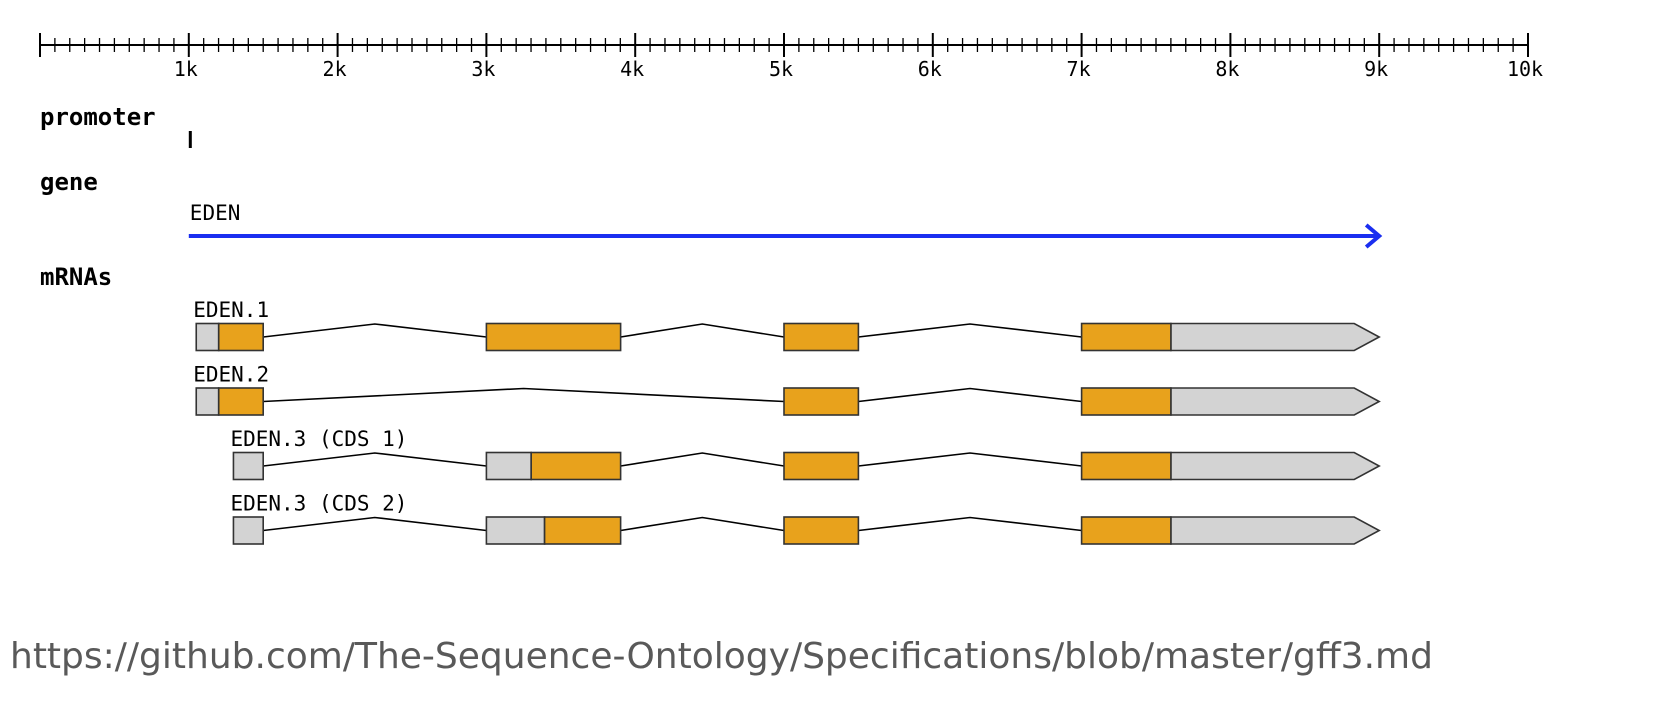 This screenshot has height=711, width=1653. Describe the element at coordinates (318, 504) in the screenshot. I see `transcript-label: EDEN.3 (CDS 2)` at that location.